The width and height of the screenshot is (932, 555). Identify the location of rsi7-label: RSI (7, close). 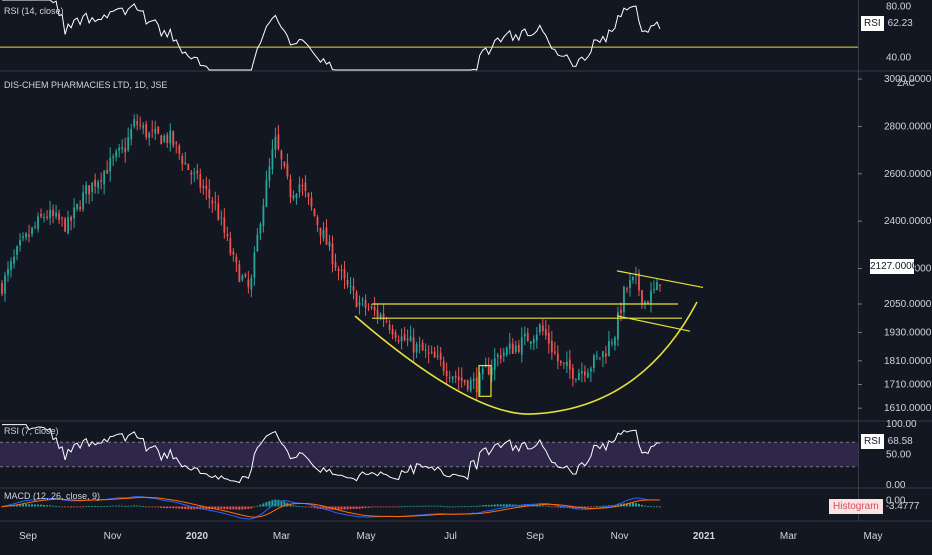
(31, 431).